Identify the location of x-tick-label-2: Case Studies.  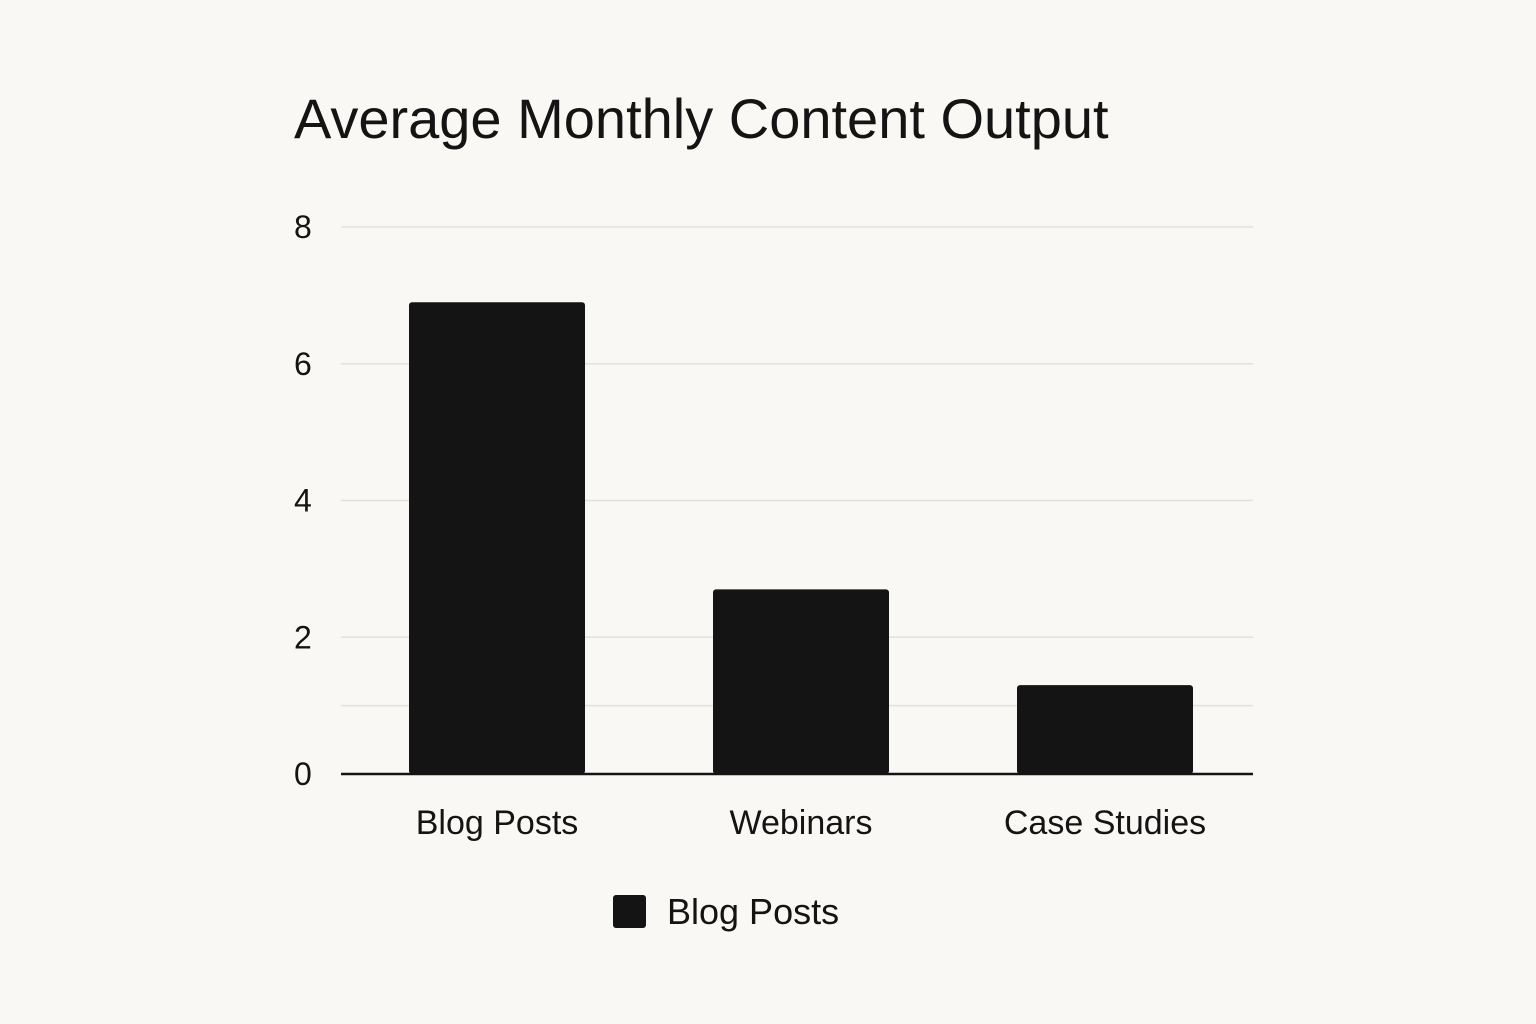
(1105, 823).